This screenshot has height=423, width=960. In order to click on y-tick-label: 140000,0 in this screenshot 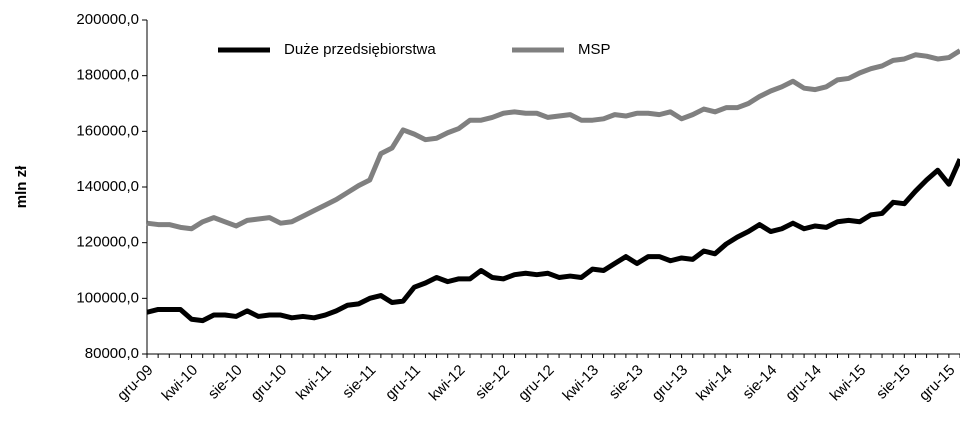, I will do `click(107, 186)`.